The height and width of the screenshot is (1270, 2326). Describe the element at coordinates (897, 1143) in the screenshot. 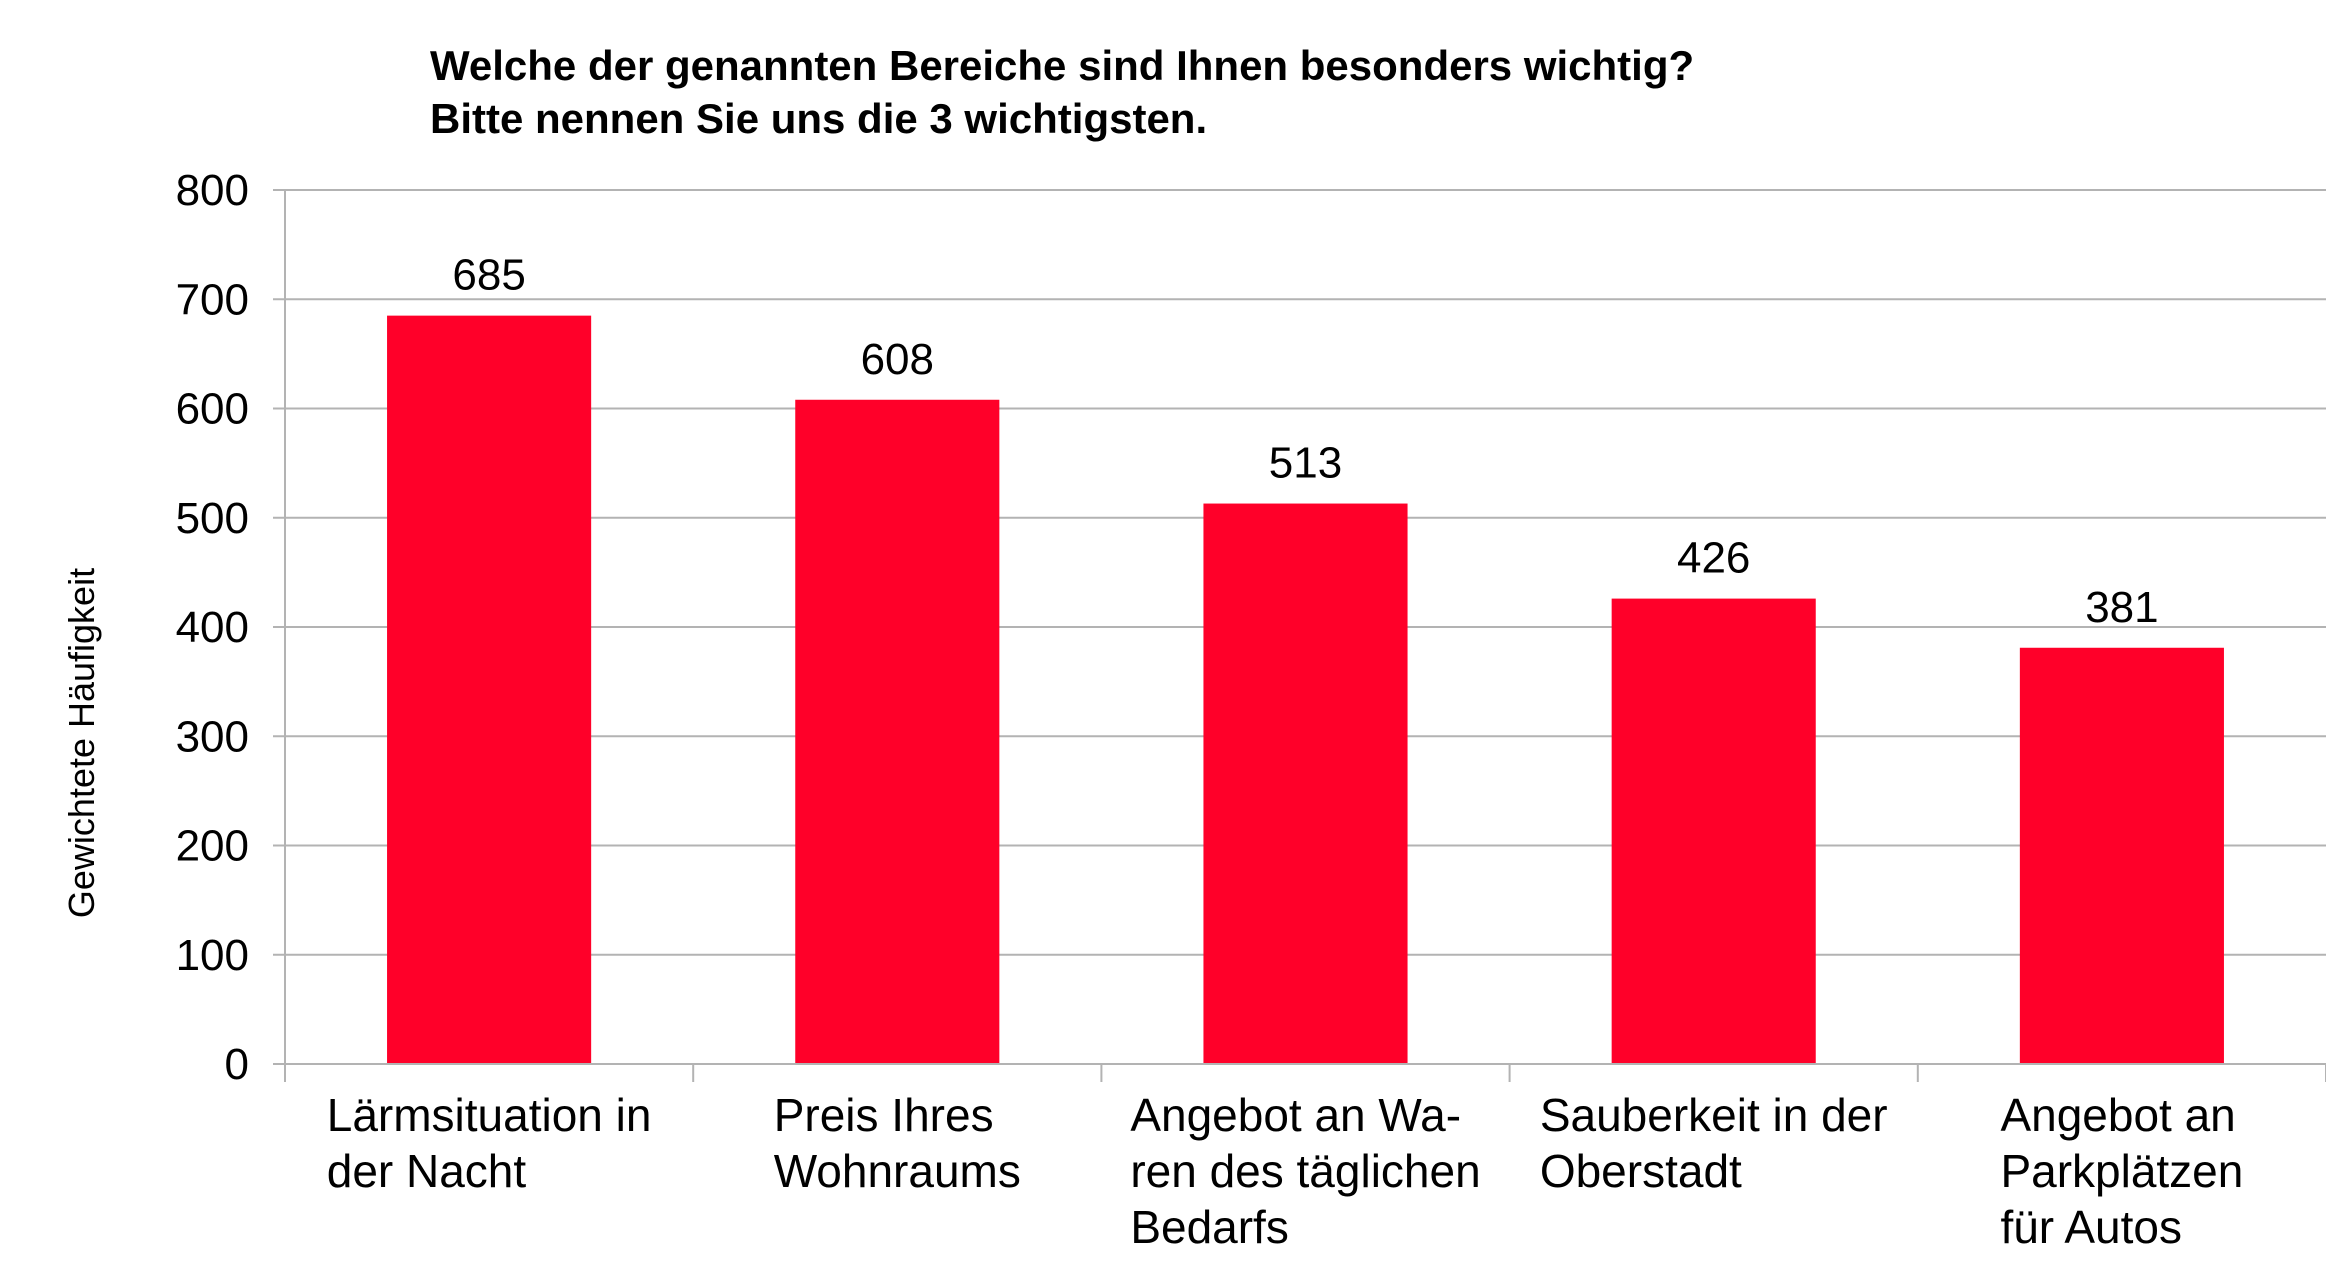

I see `x-tick-label: Preis Ihres Wohnraums` at that location.